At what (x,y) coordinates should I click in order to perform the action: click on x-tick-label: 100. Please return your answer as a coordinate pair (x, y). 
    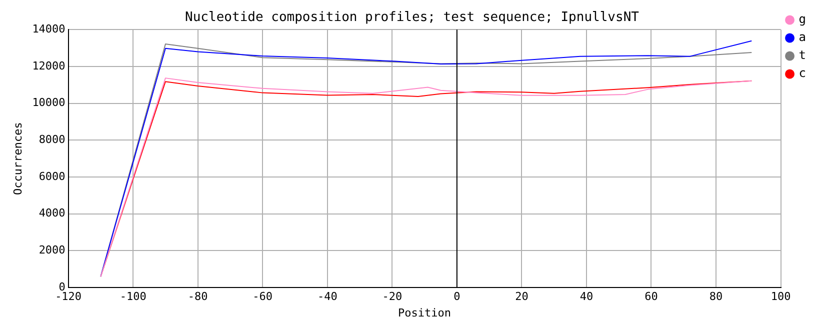
    Looking at the image, I should click on (780, 297).